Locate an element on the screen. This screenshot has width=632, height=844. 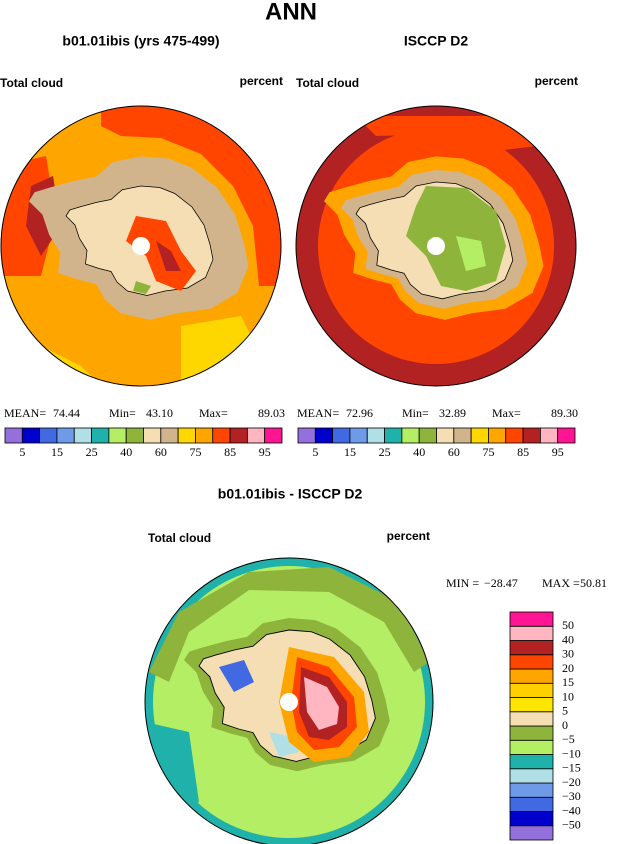
colorbar-label: 75 is located at coordinates (488, 452).